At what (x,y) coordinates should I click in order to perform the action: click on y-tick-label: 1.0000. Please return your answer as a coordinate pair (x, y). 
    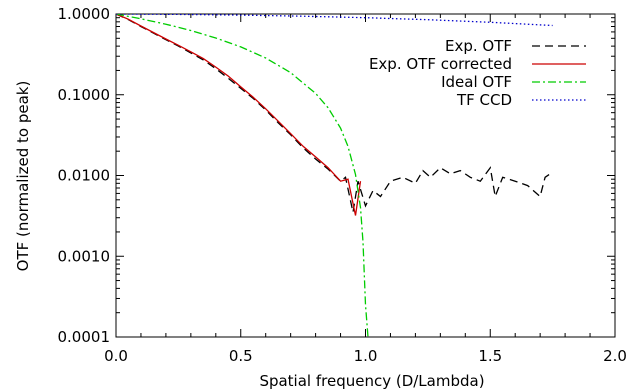
    Looking at the image, I should click on (84, 14).